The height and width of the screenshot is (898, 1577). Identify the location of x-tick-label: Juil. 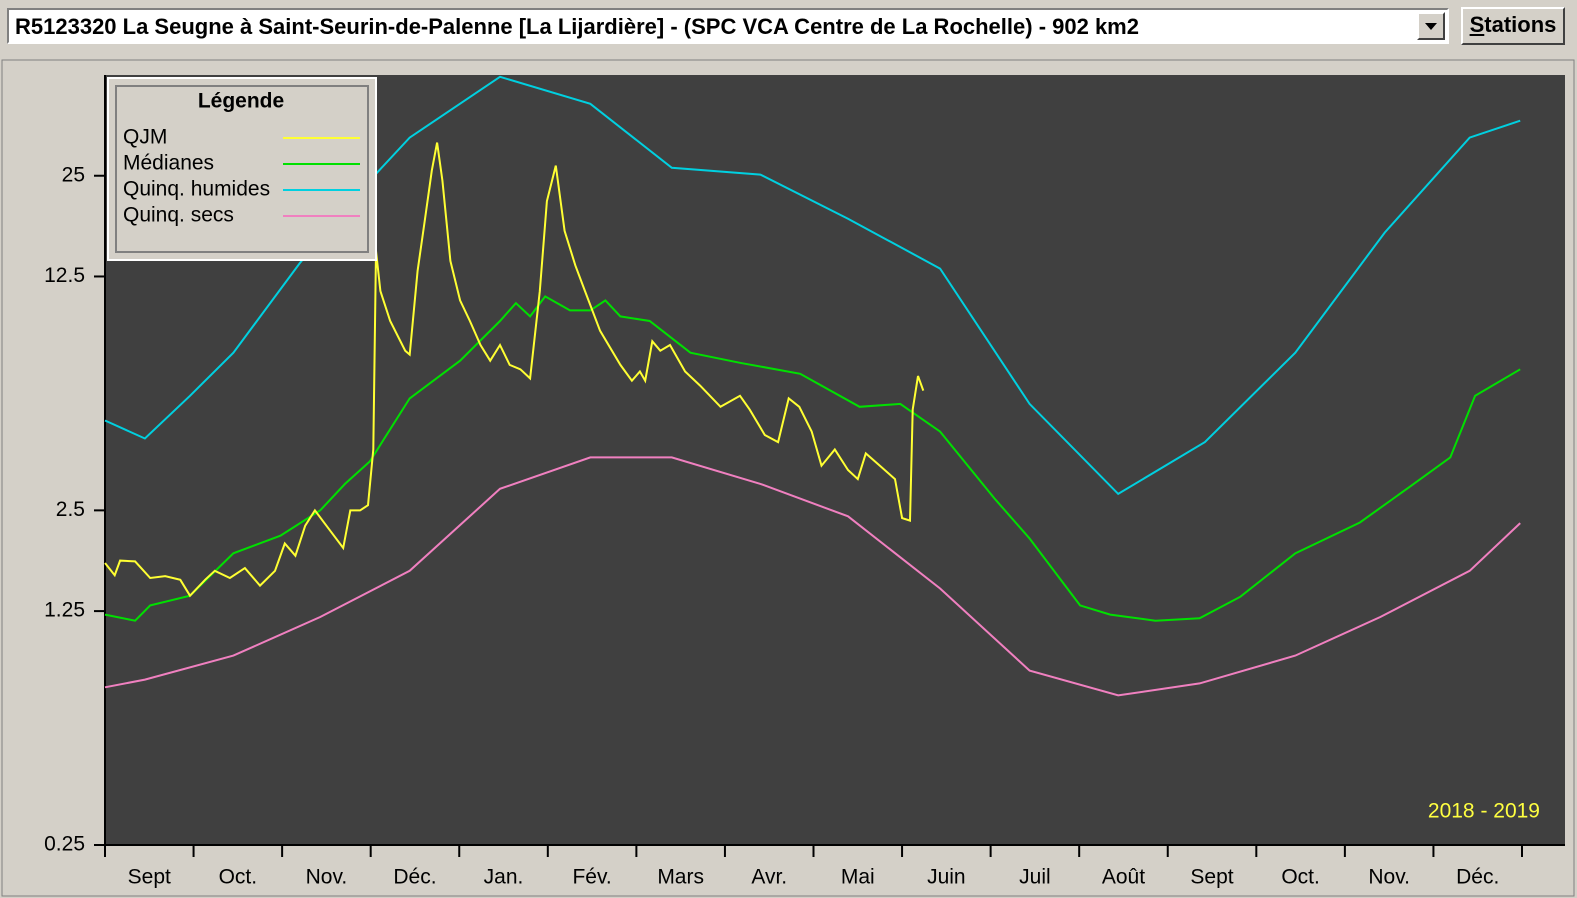
(1035, 877).